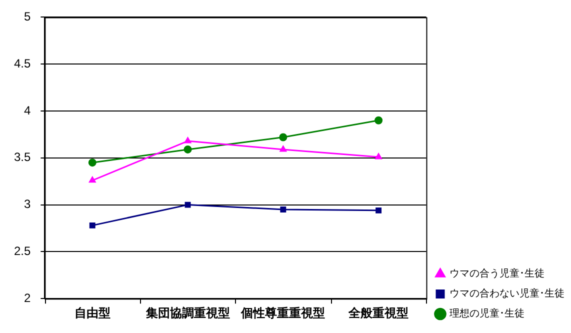 The image size is (571, 333). Describe the element at coordinates (283, 313) in the screenshot. I see `x-tick-label: 個性尊重重視型` at that location.